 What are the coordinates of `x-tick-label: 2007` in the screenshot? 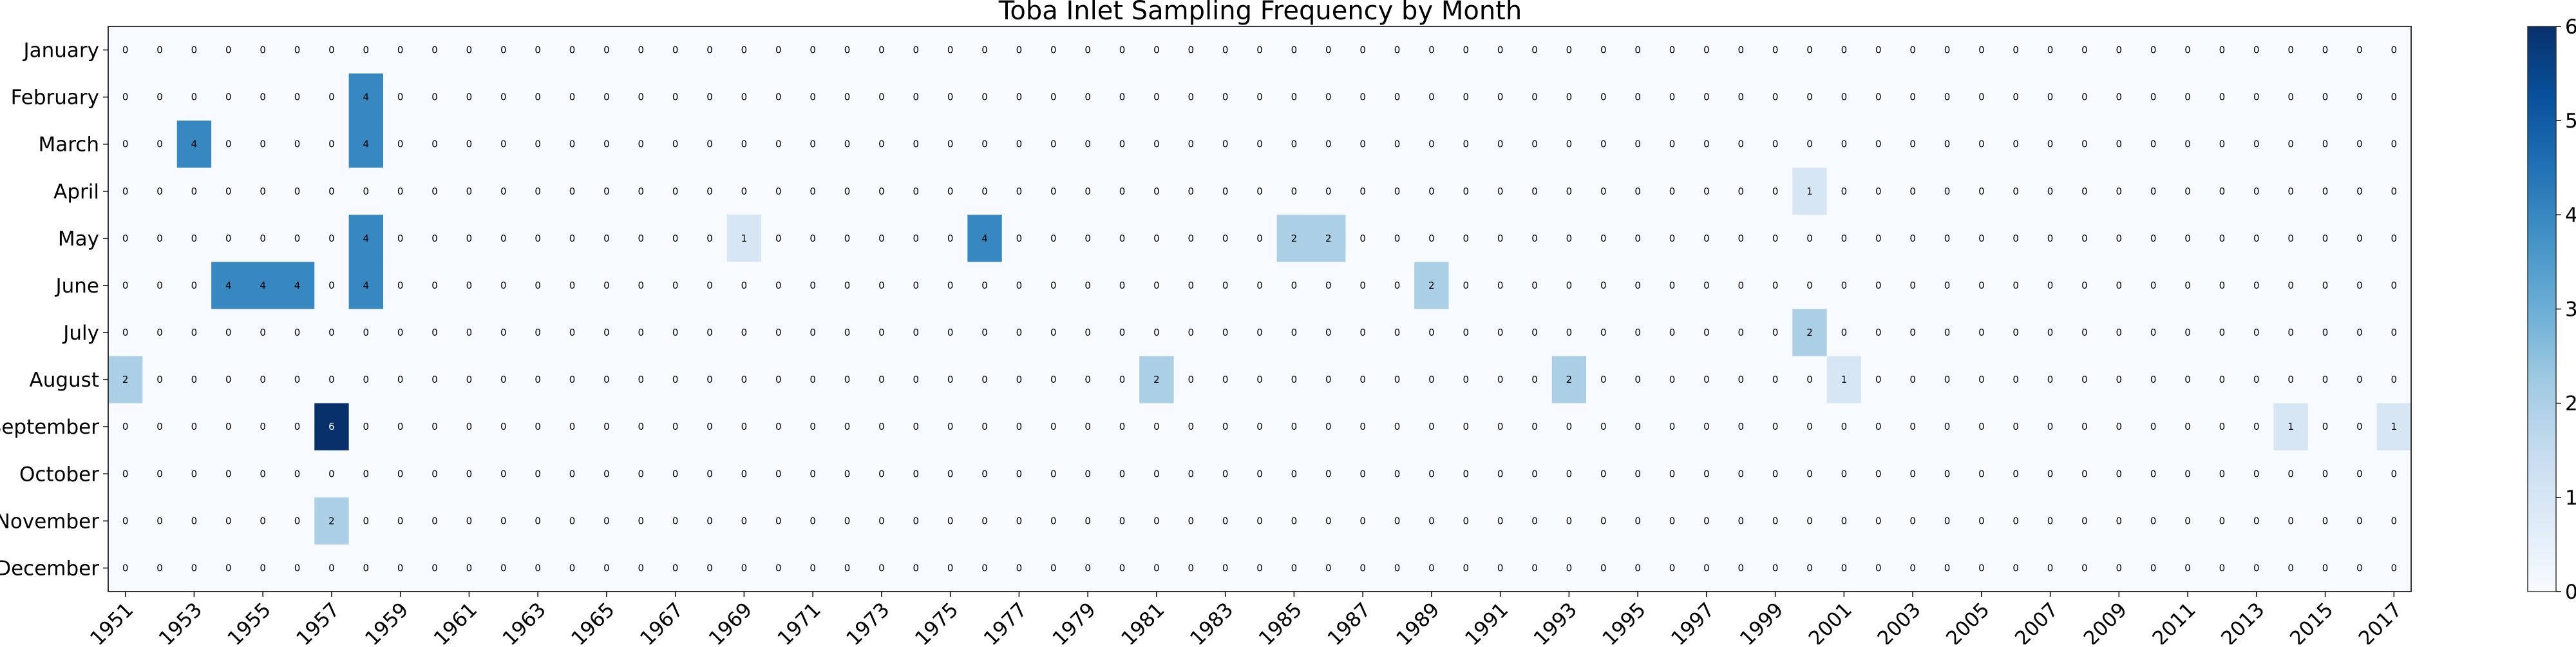 It's located at (2037, 621).